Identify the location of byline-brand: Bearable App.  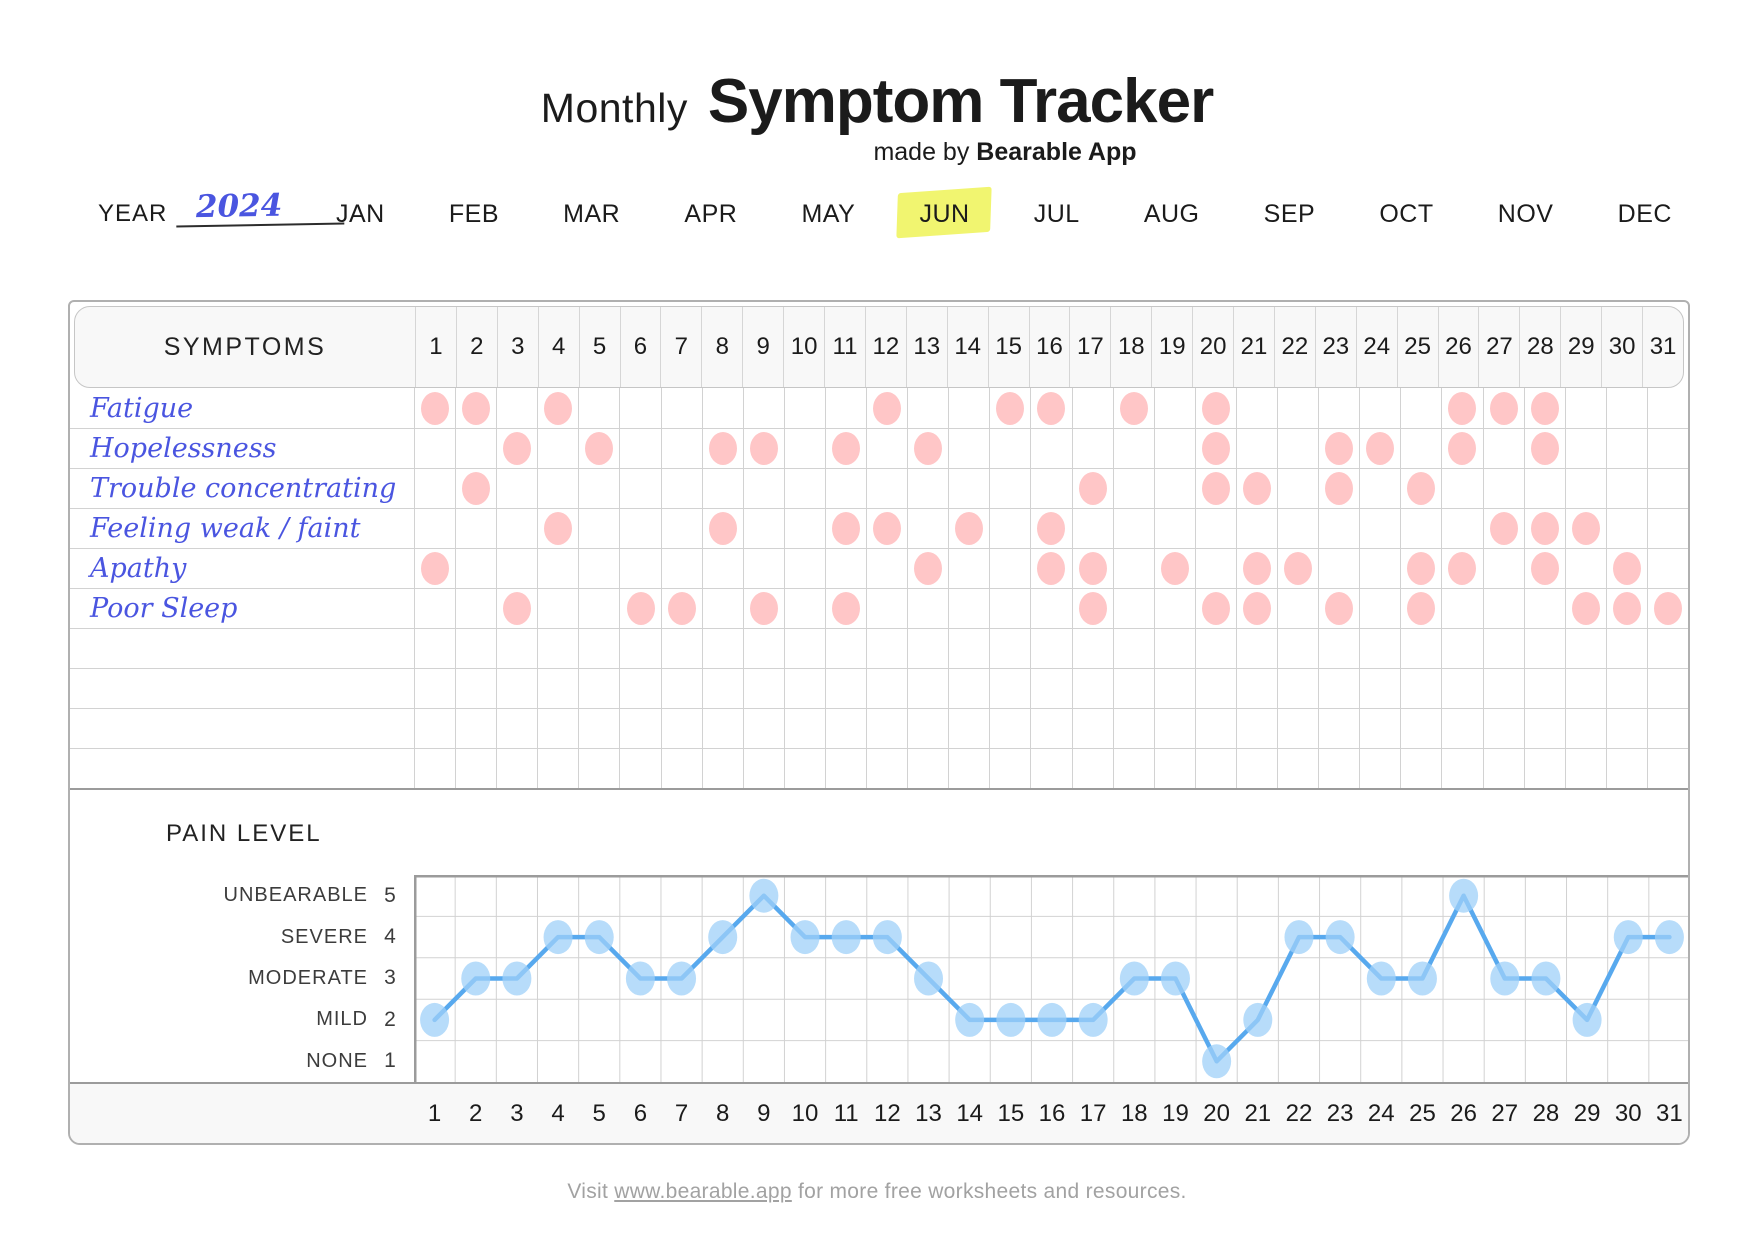
(1056, 152).